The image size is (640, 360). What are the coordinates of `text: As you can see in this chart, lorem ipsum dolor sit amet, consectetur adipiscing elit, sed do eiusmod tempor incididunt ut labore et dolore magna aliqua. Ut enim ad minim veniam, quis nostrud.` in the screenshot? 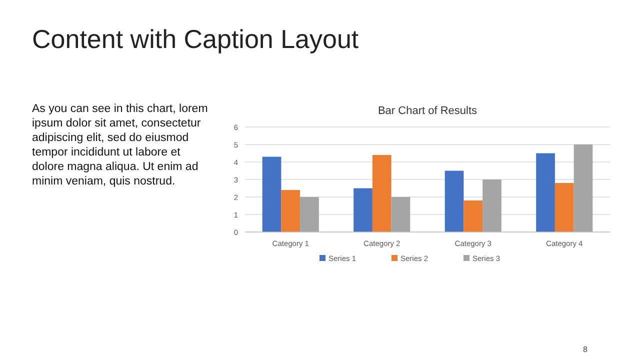 It's located at (120, 145).